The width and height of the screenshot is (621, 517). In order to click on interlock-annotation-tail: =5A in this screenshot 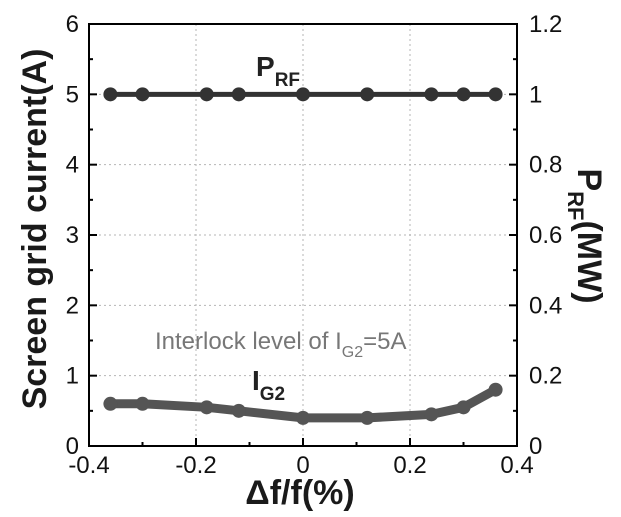, I will do `click(384, 341)`.